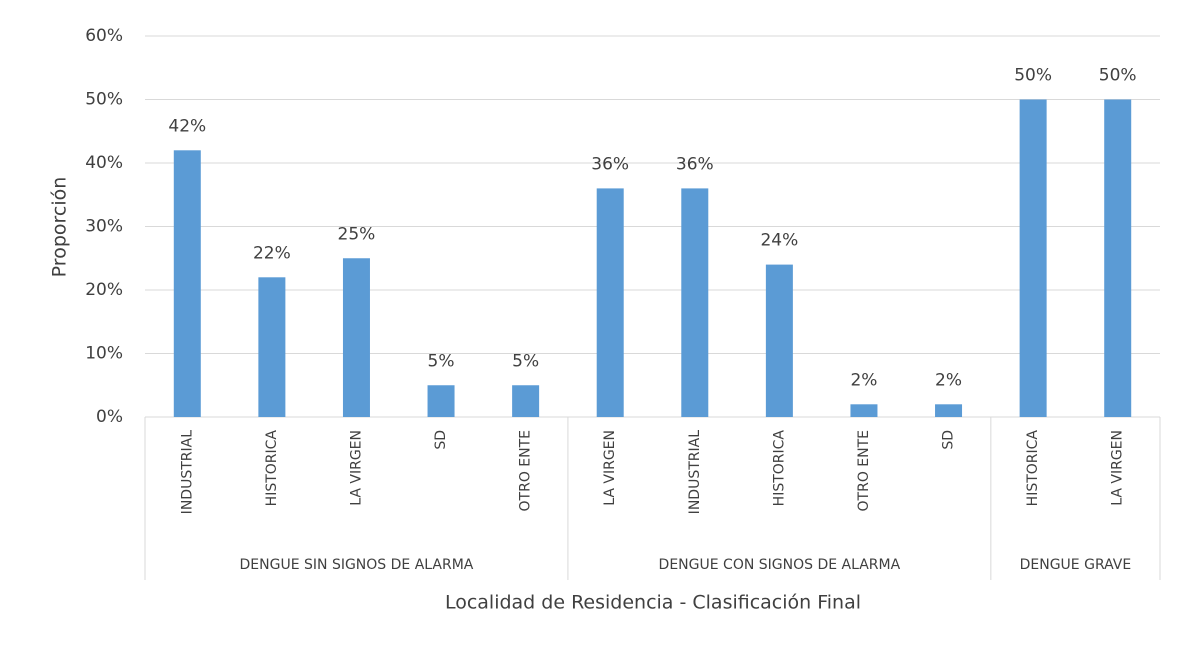  Describe the element at coordinates (187, 126) in the screenshot. I see `data-label: 42%` at that location.